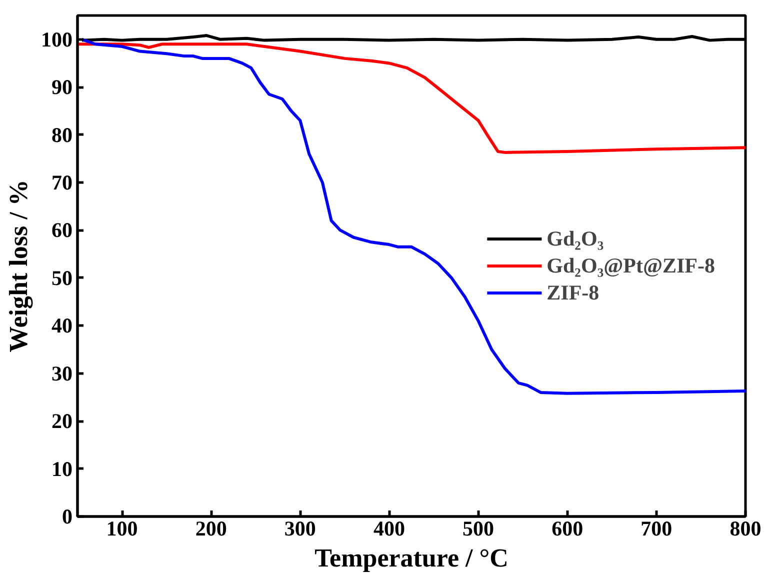 This screenshot has width=773, height=579. I want to click on x-axis-title: Temperature / °C, so click(411, 558).